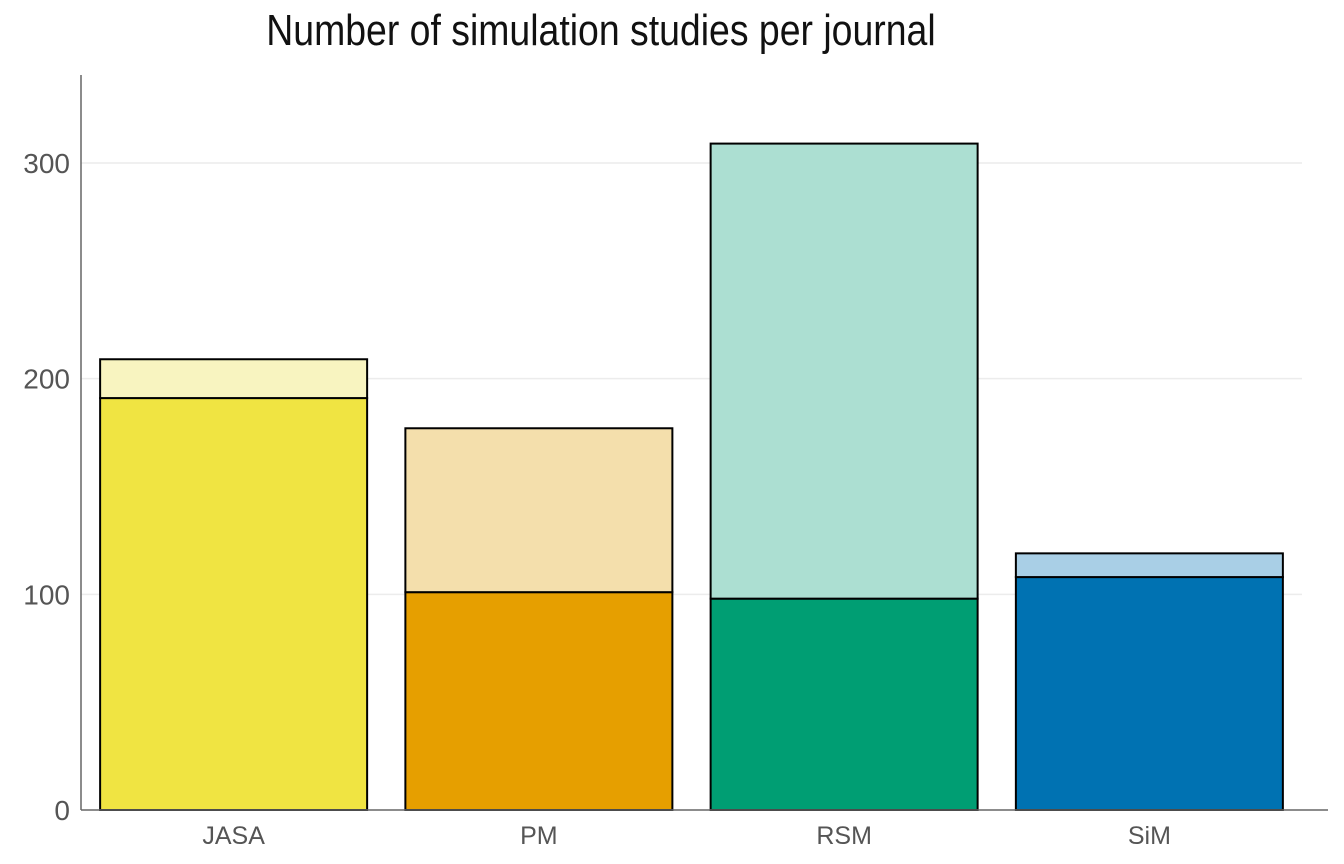  Describe the element at coordinates (844, 836) in the screenshot. I see `x-tick-label: RSM` at that location.